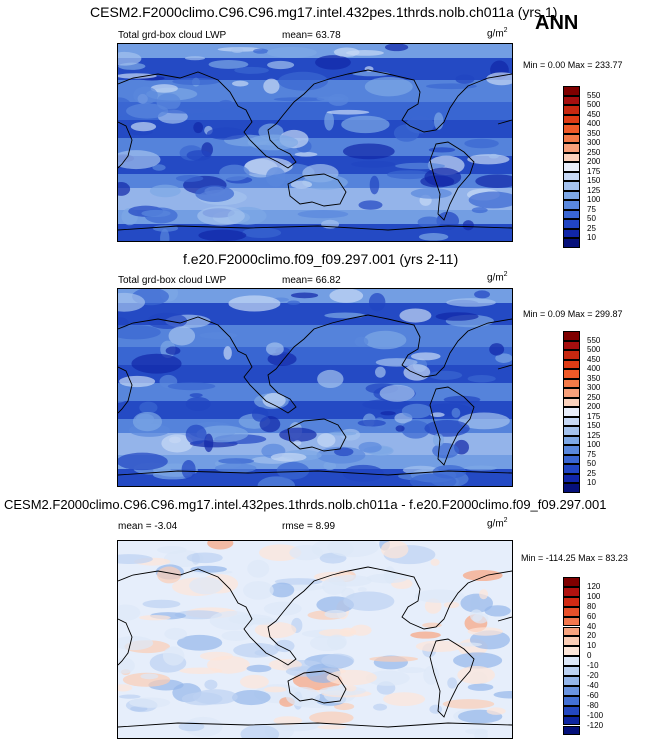  What do you see at coordinates (589, 656) in the screenshot?
I see `colorbar-label: 0` at bounding box center [589, 656].